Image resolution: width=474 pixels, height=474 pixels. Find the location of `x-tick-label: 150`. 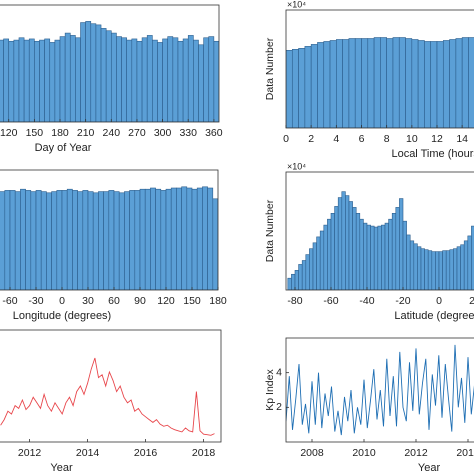

x-tick-label: 150 is located at coordinates (192, 301).